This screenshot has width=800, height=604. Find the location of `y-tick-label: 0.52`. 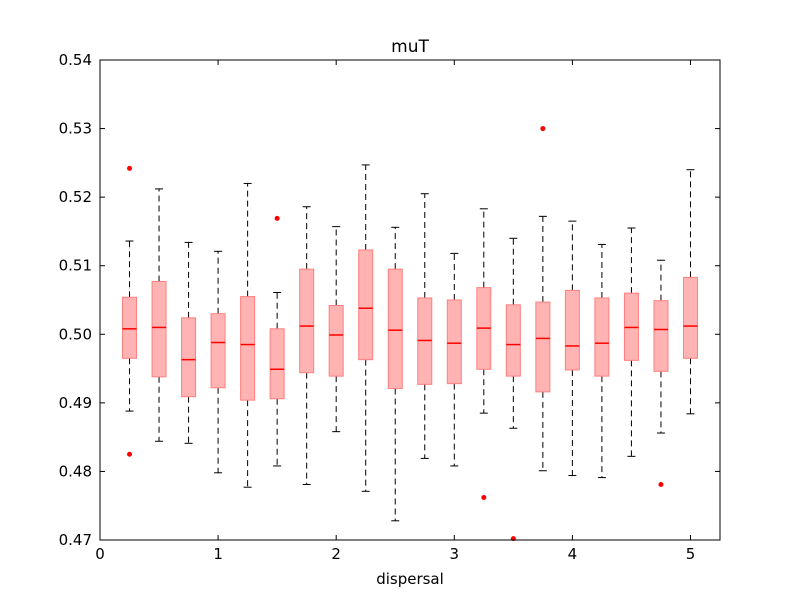

y-tick-label: 0.52 is located at coordinates (75, 197).